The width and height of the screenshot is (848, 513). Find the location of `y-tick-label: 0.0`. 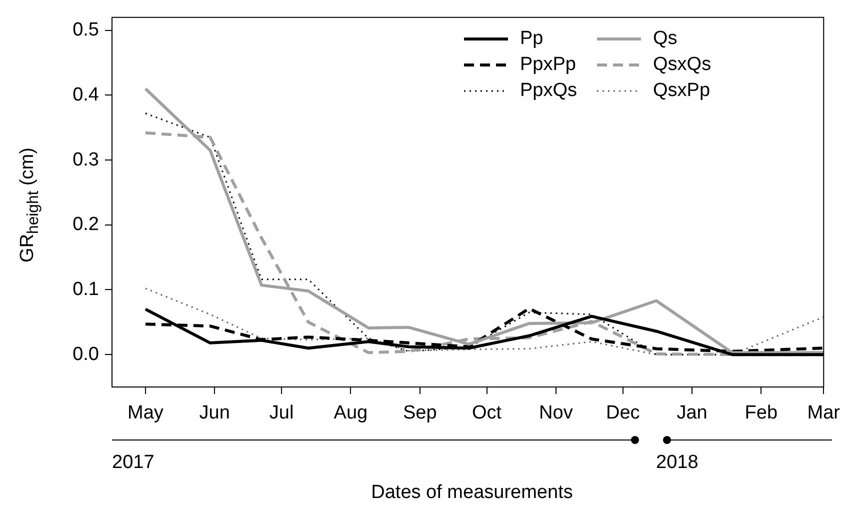

y-tick-label: 0.0 is located at coordinates (85, 354).